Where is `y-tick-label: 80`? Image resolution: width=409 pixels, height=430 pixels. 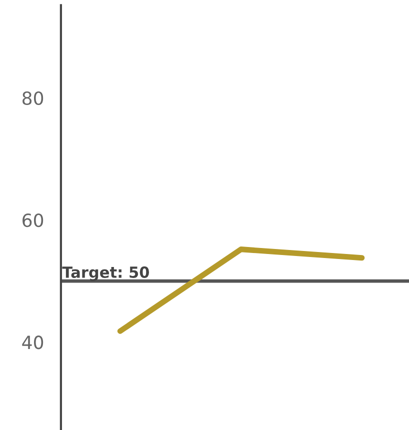
y-tick-label: 80 is located at coordinates (33, 98).